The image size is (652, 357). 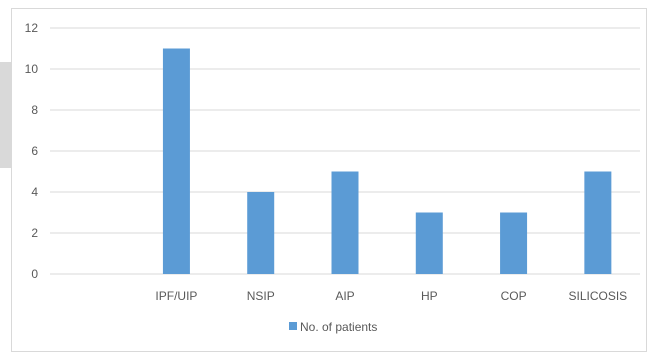 I want to click on y-tick-label: 8, so click(x=34, y=110).